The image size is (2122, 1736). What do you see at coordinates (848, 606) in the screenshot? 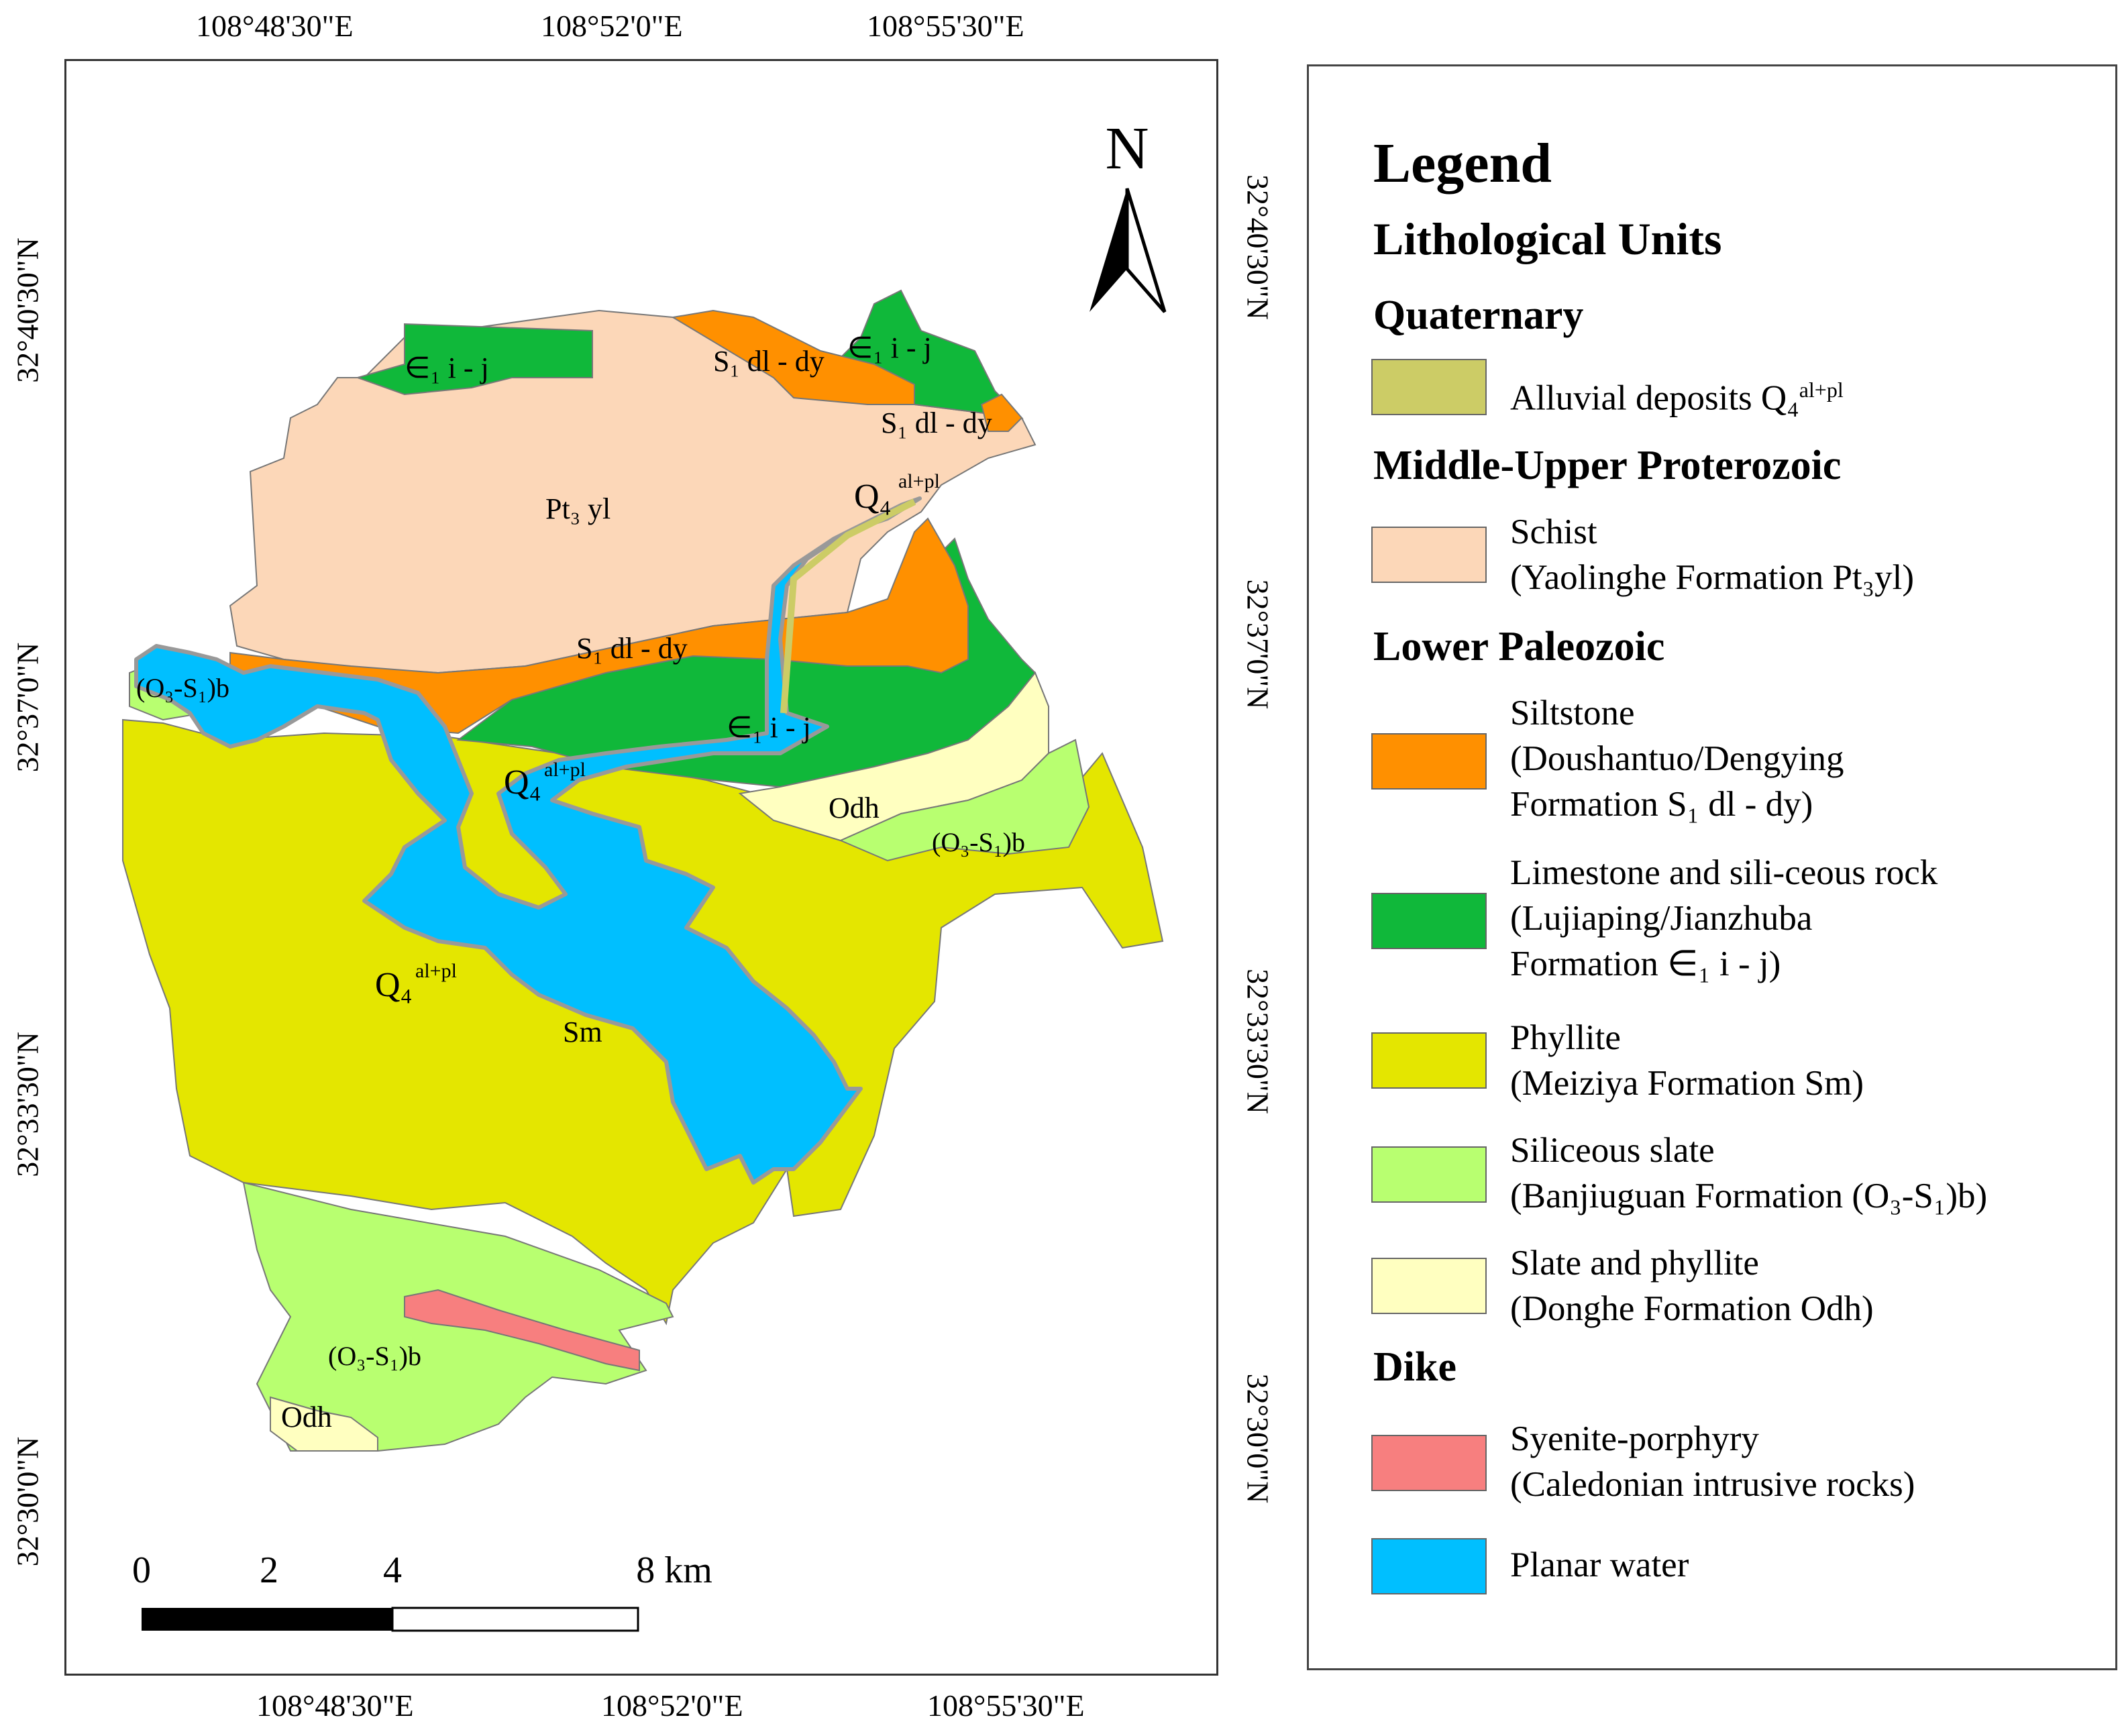
I see `unit-alluvial-strip` at bounding box center [848, 606].